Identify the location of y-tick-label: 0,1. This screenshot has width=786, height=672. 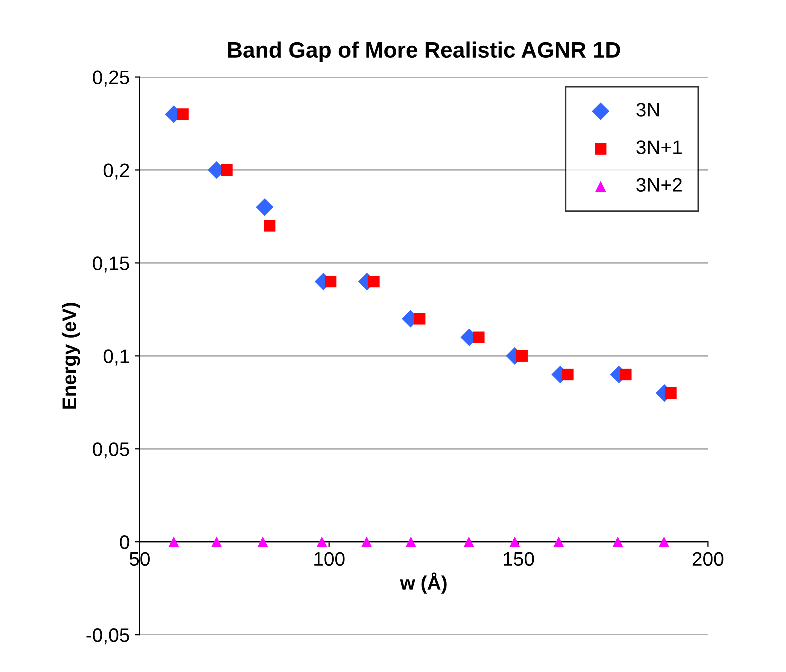
(117, 358).